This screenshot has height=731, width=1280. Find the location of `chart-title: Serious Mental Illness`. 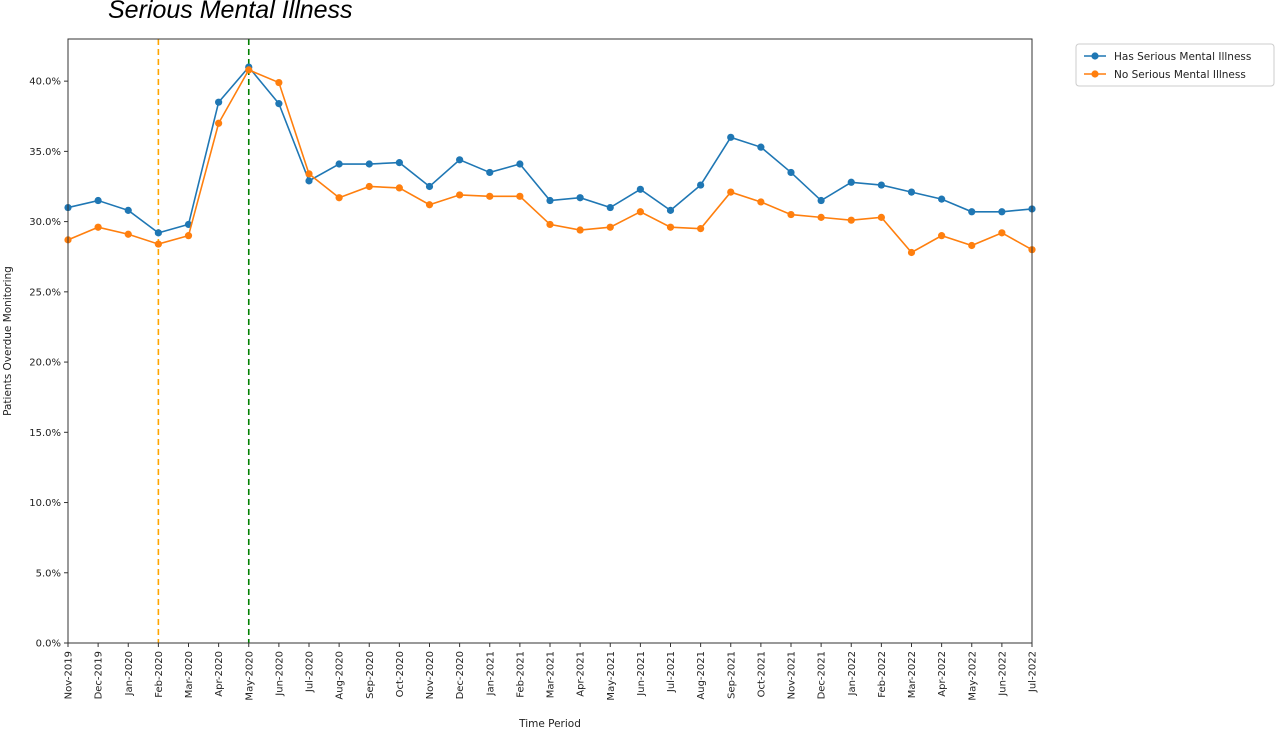

chart-title: Serious Mental Illness is located at coordinates (230, 12).